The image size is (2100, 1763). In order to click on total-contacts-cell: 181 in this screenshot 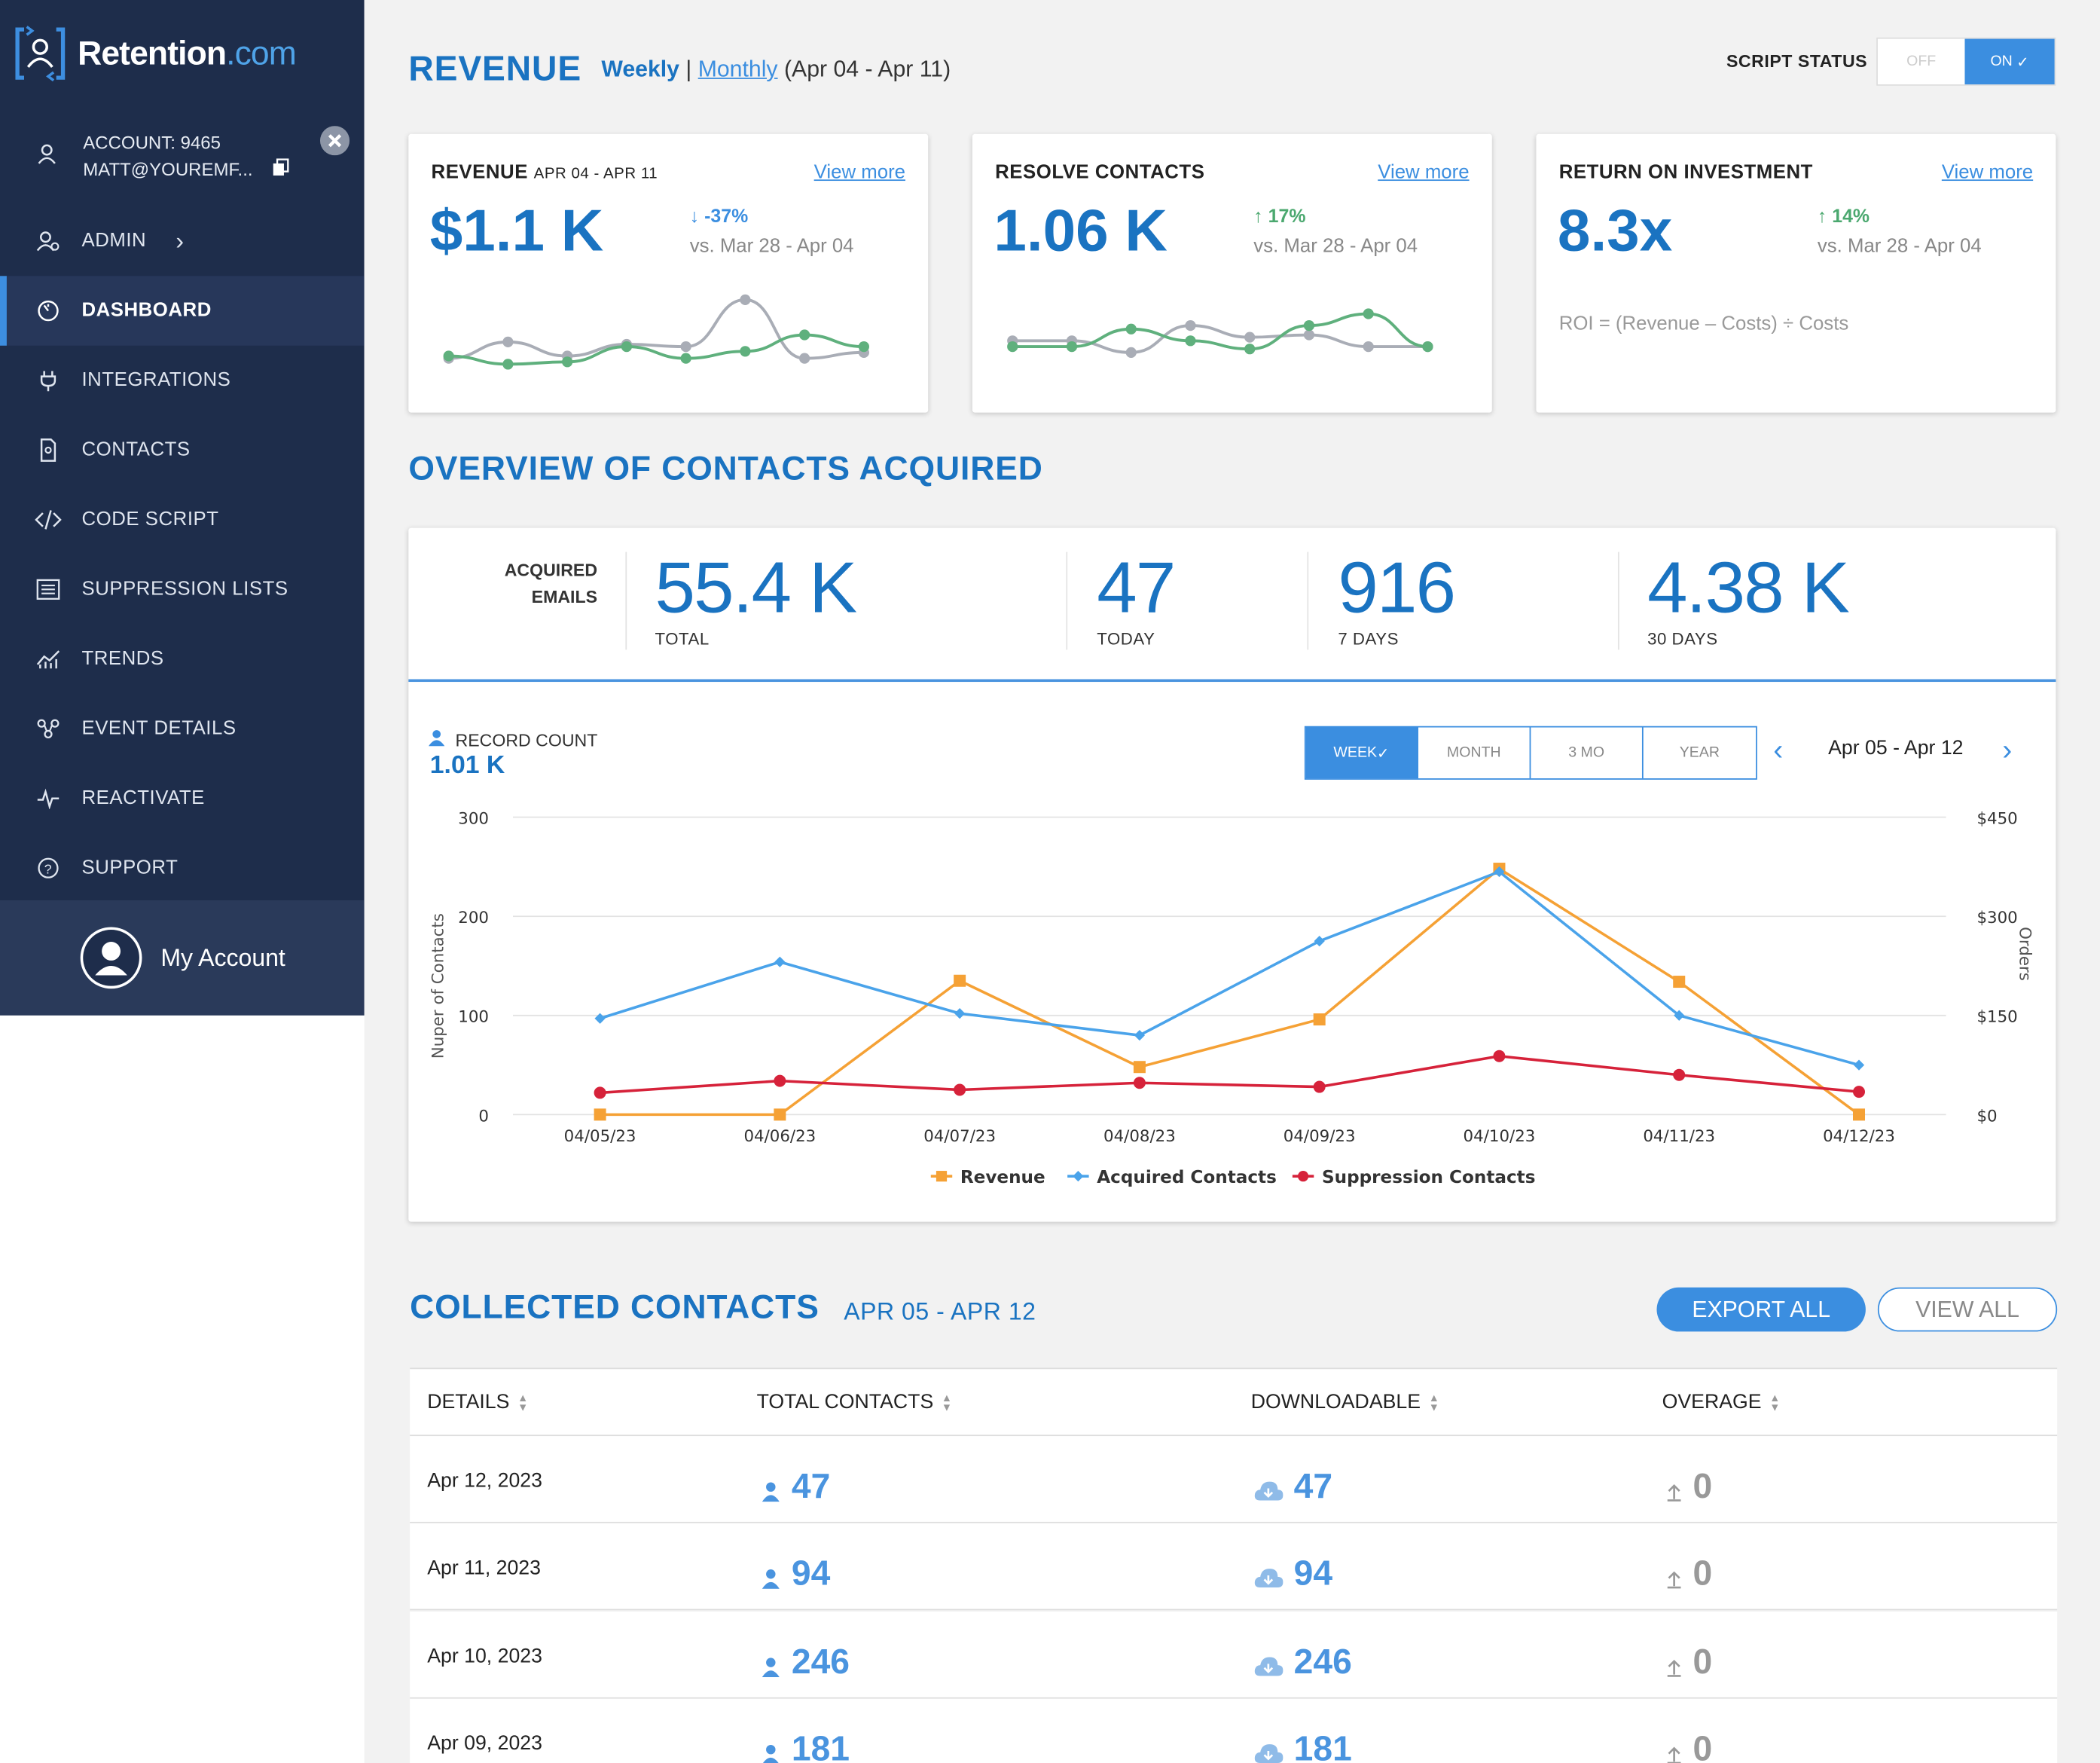, I will do `click(805, 1743)`.